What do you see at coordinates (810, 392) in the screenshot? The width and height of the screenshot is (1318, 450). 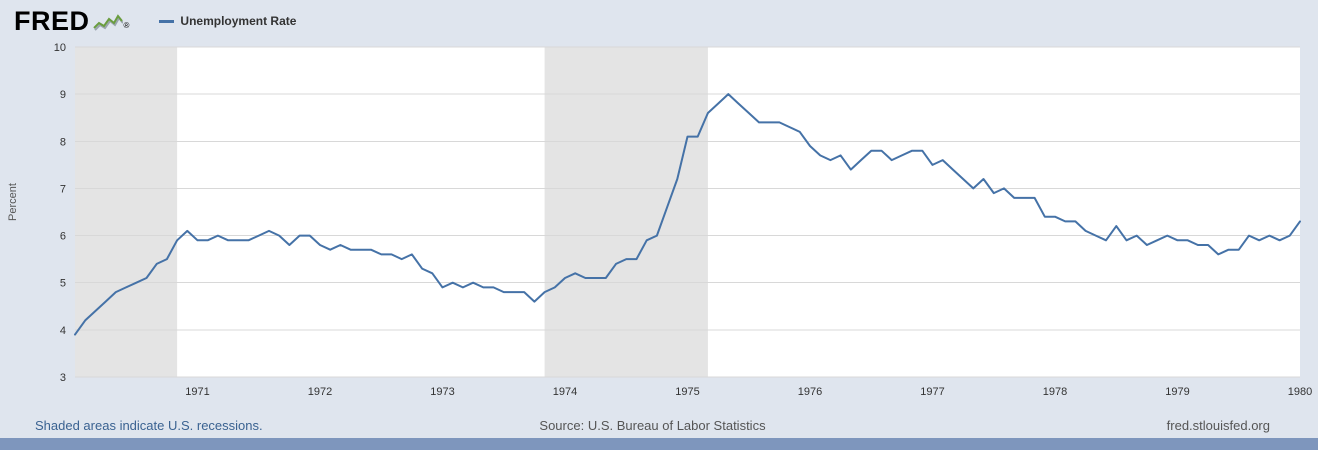 I see `x-tick-label: 1976` at bounding box center [810, 392].